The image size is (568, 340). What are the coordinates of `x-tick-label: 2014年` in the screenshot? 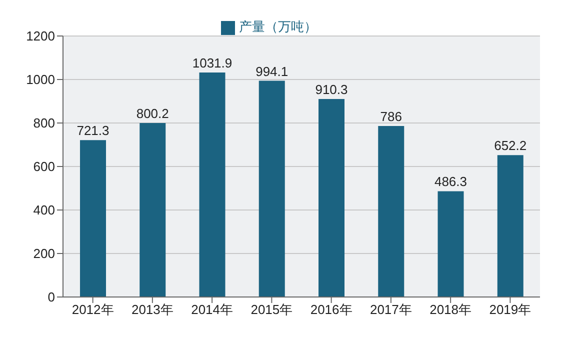 It's located at (212, 310).